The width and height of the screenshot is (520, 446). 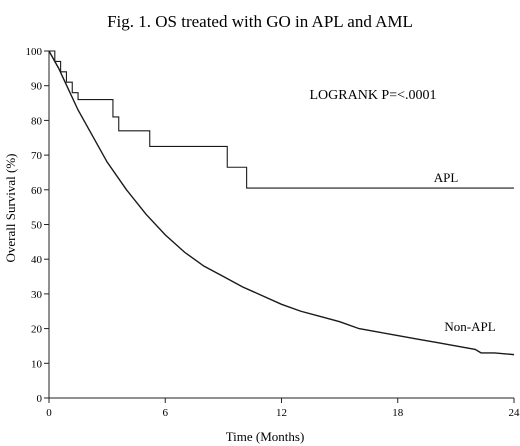 What do you see at coordinates (37, 330) in the screenshot?
I see `y-tick-label: 20` at bounding box center [37, 330].